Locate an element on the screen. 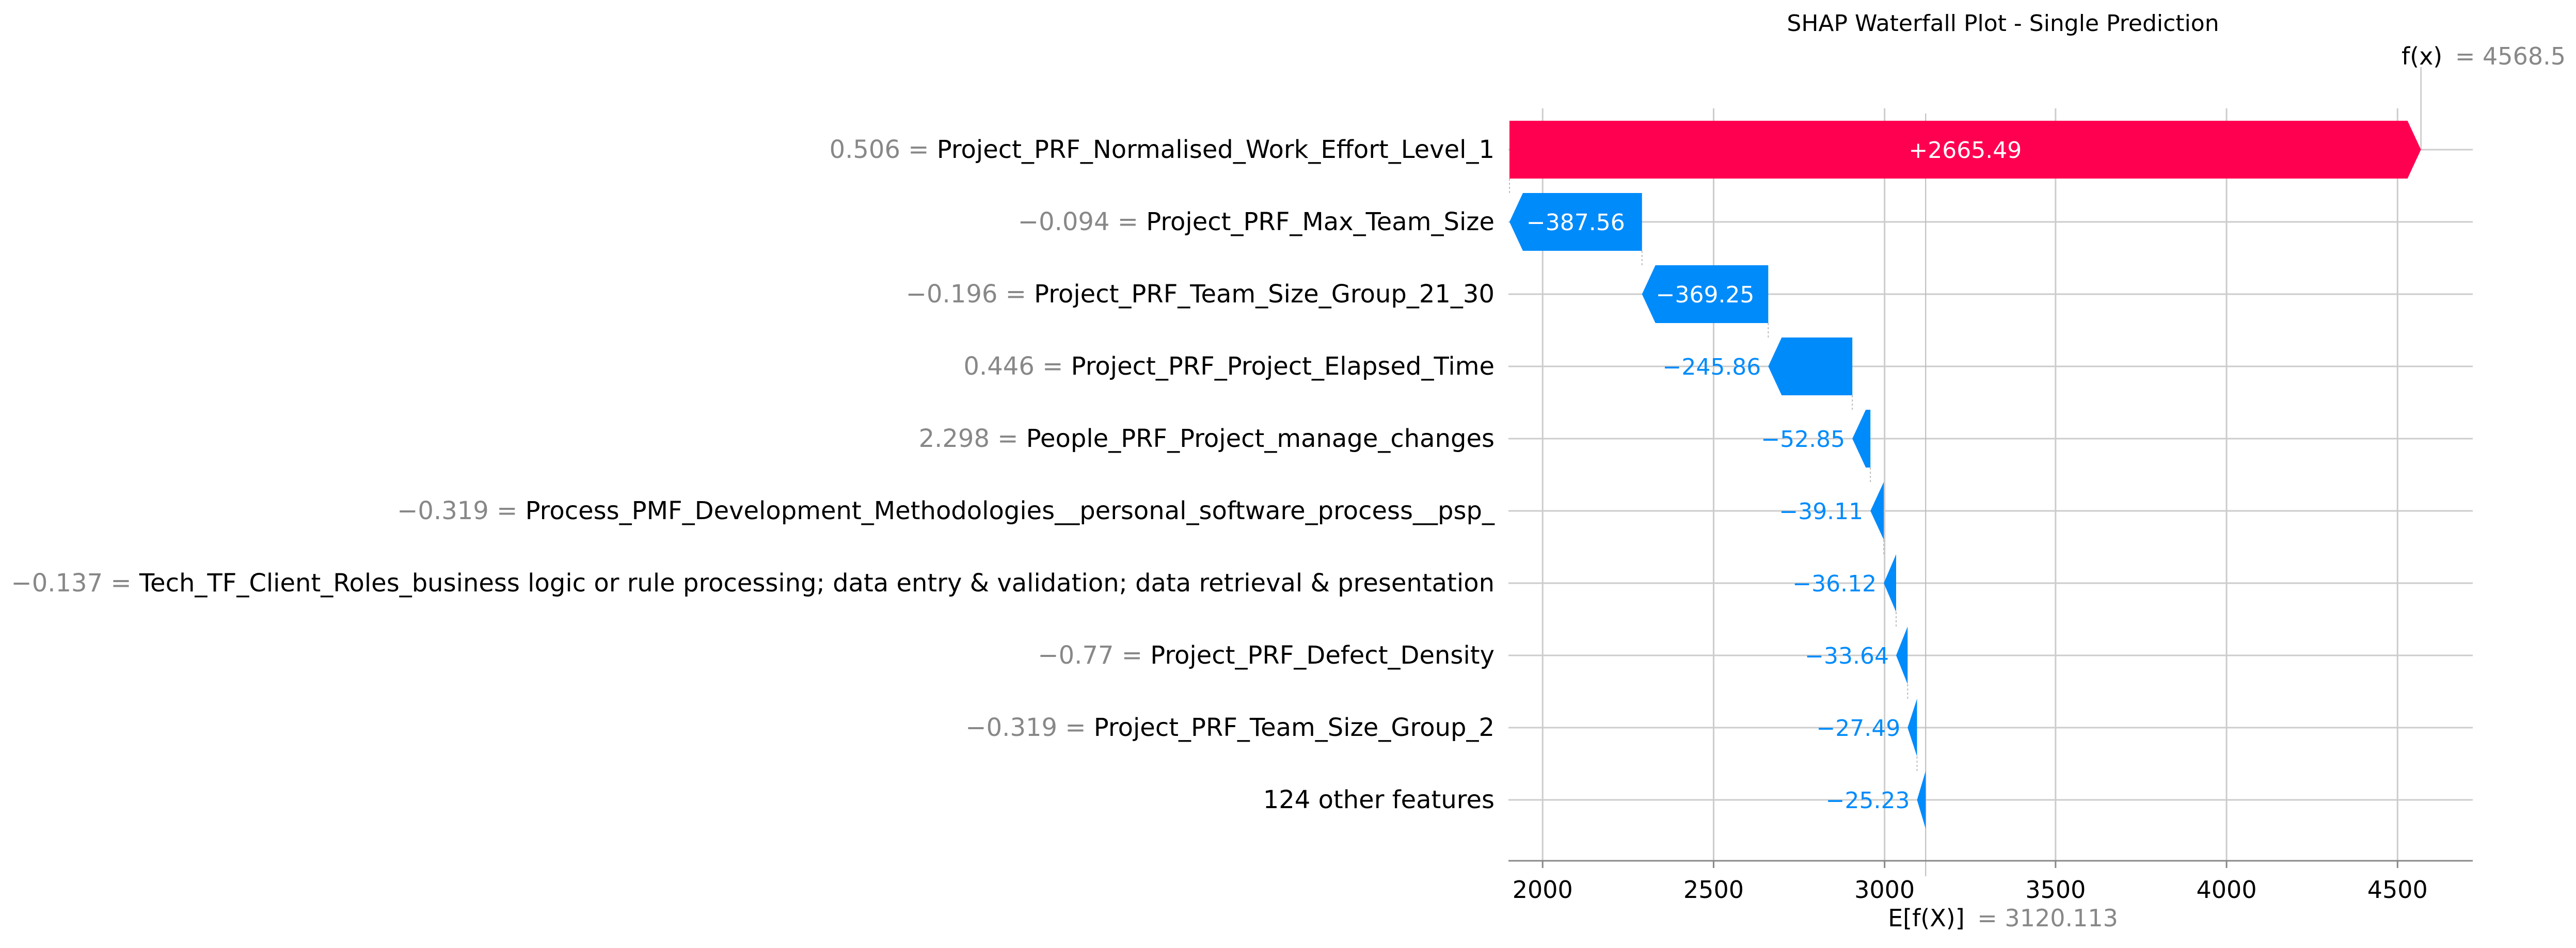 This screenshot has height=948, width=2576. bar-value-label: −245.86 is located at coordinates (1711, 367).